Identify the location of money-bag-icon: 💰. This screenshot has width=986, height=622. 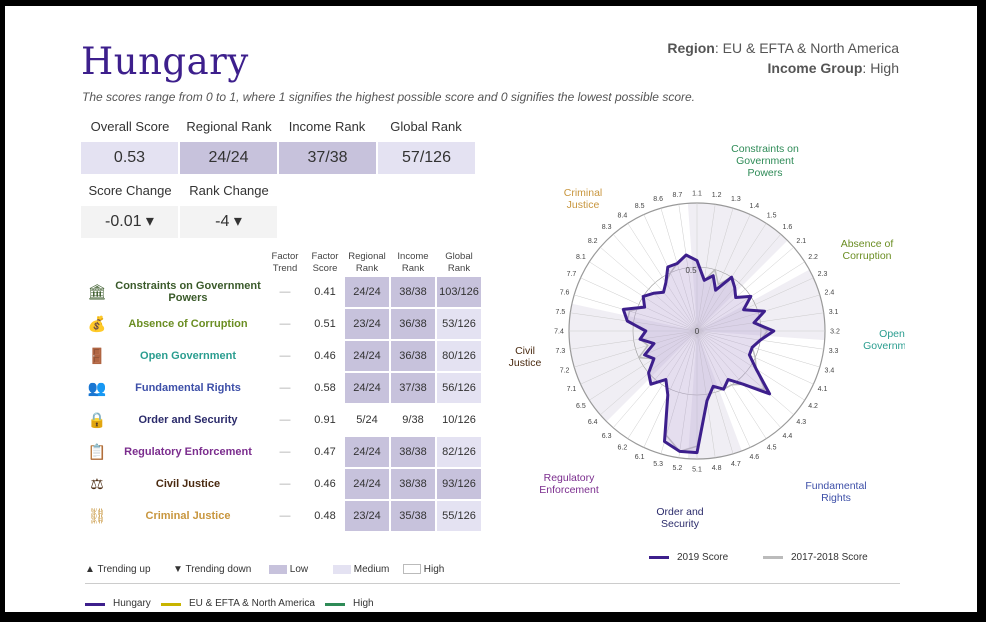
(97, 324).